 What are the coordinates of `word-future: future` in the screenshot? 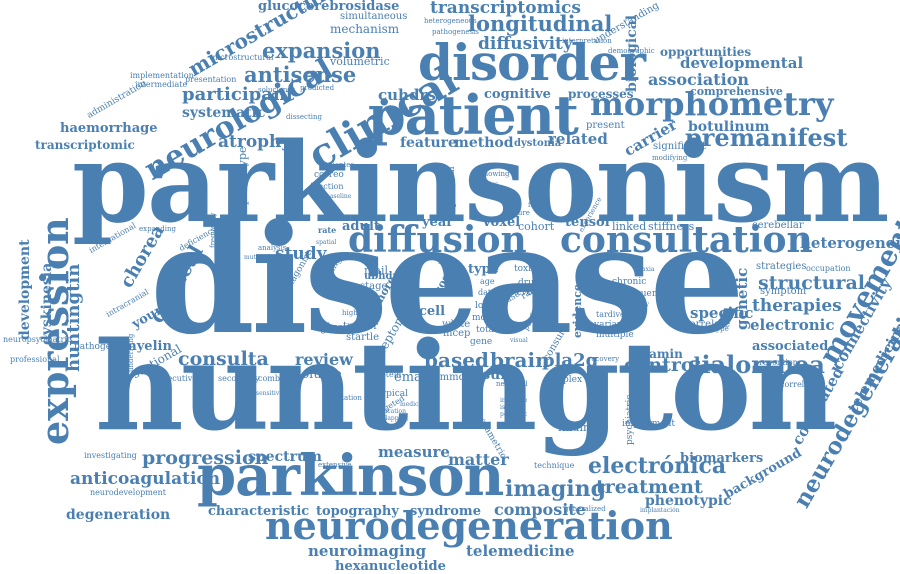 It's located at (519, 213).